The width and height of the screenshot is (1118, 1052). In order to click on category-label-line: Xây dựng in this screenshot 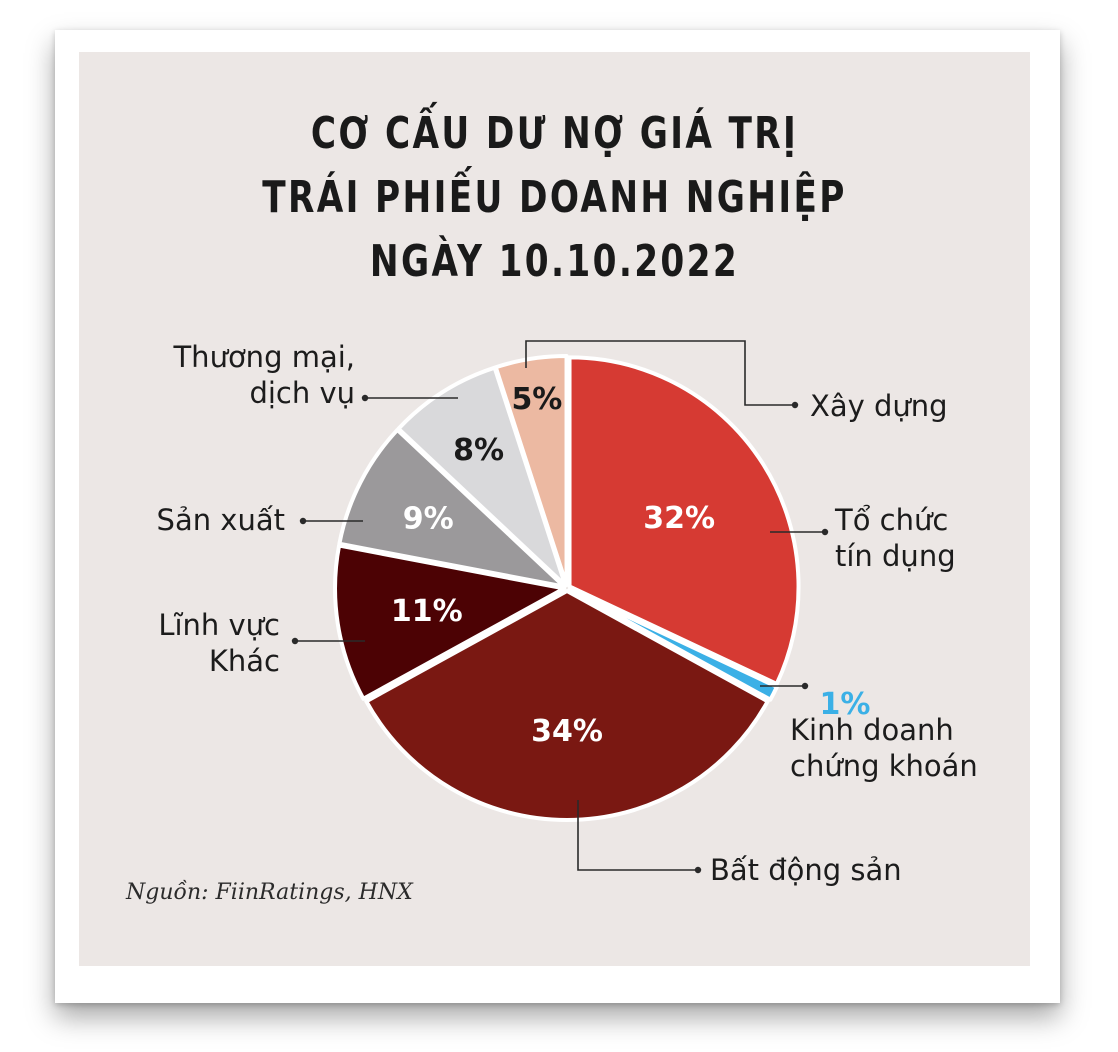, I will do `click(879, 406)`.